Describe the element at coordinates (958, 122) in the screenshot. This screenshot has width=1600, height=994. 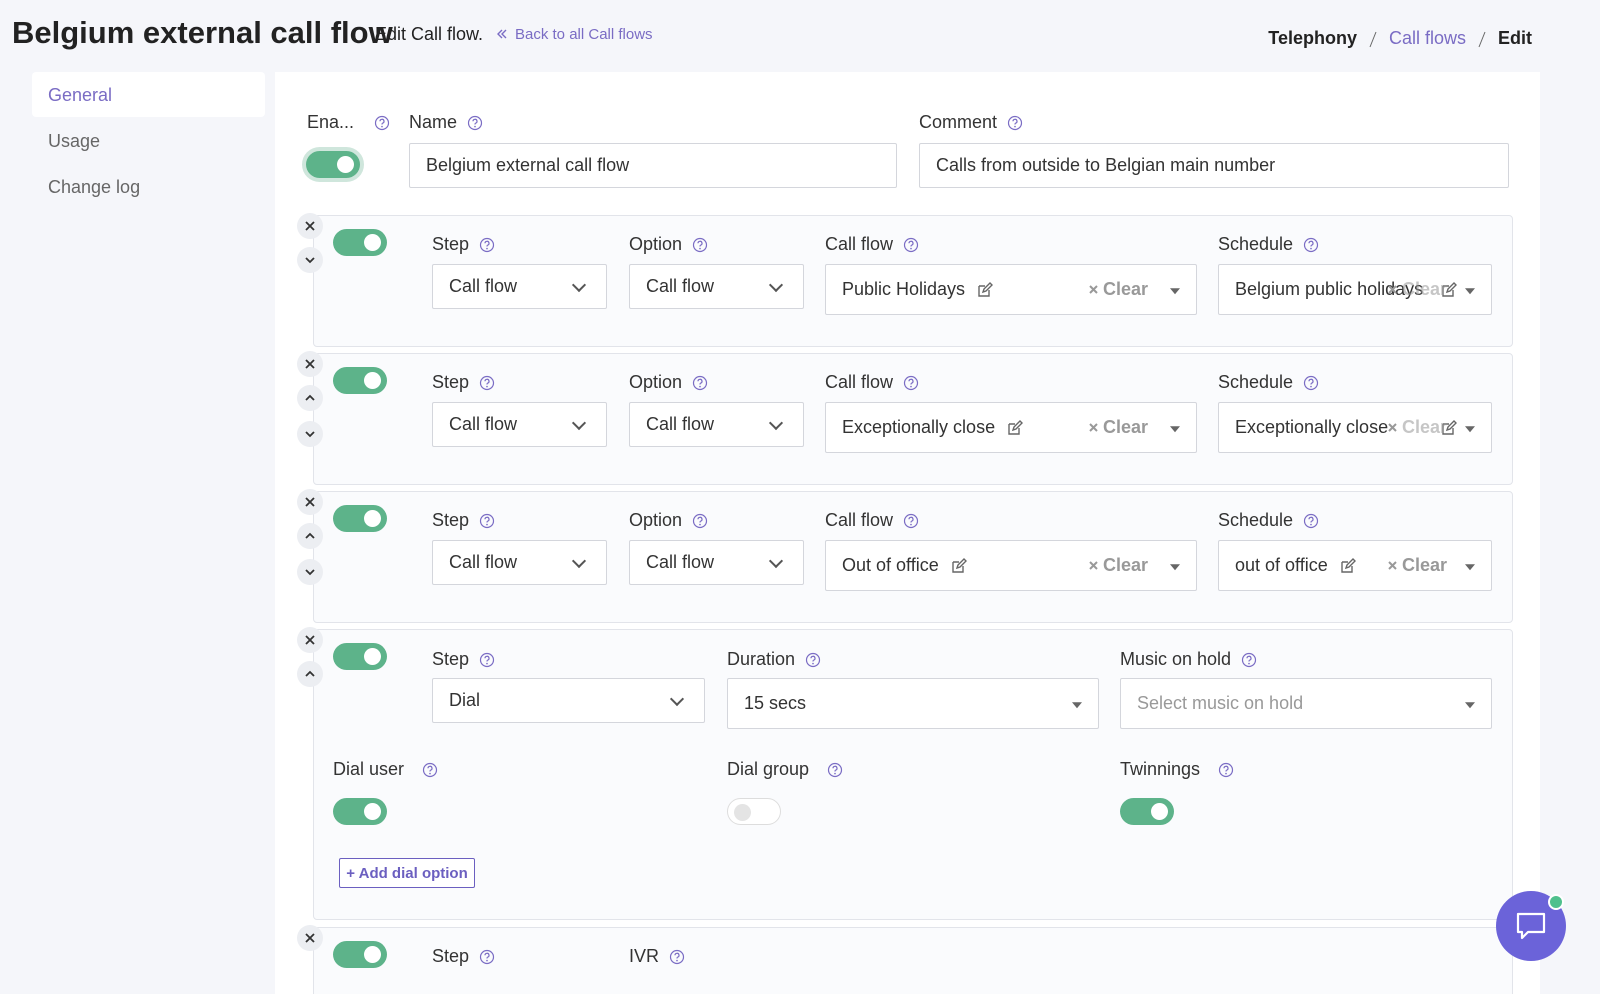
I see `label-text: Comment` at that location.